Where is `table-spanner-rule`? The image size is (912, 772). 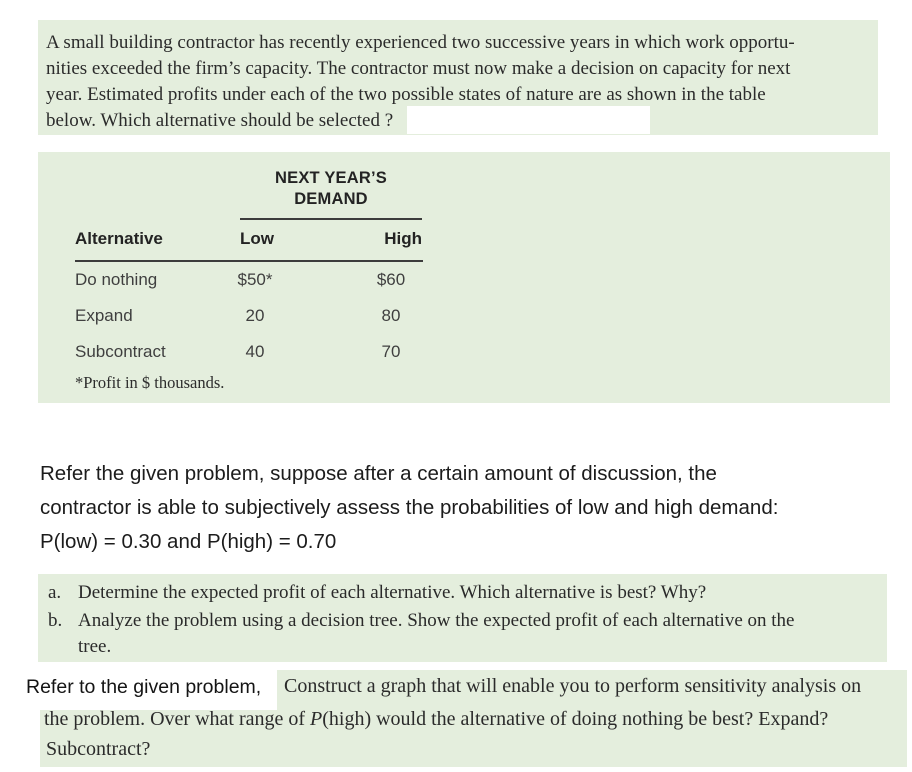
table-spanner-rule is located at coordinates (331, 219).